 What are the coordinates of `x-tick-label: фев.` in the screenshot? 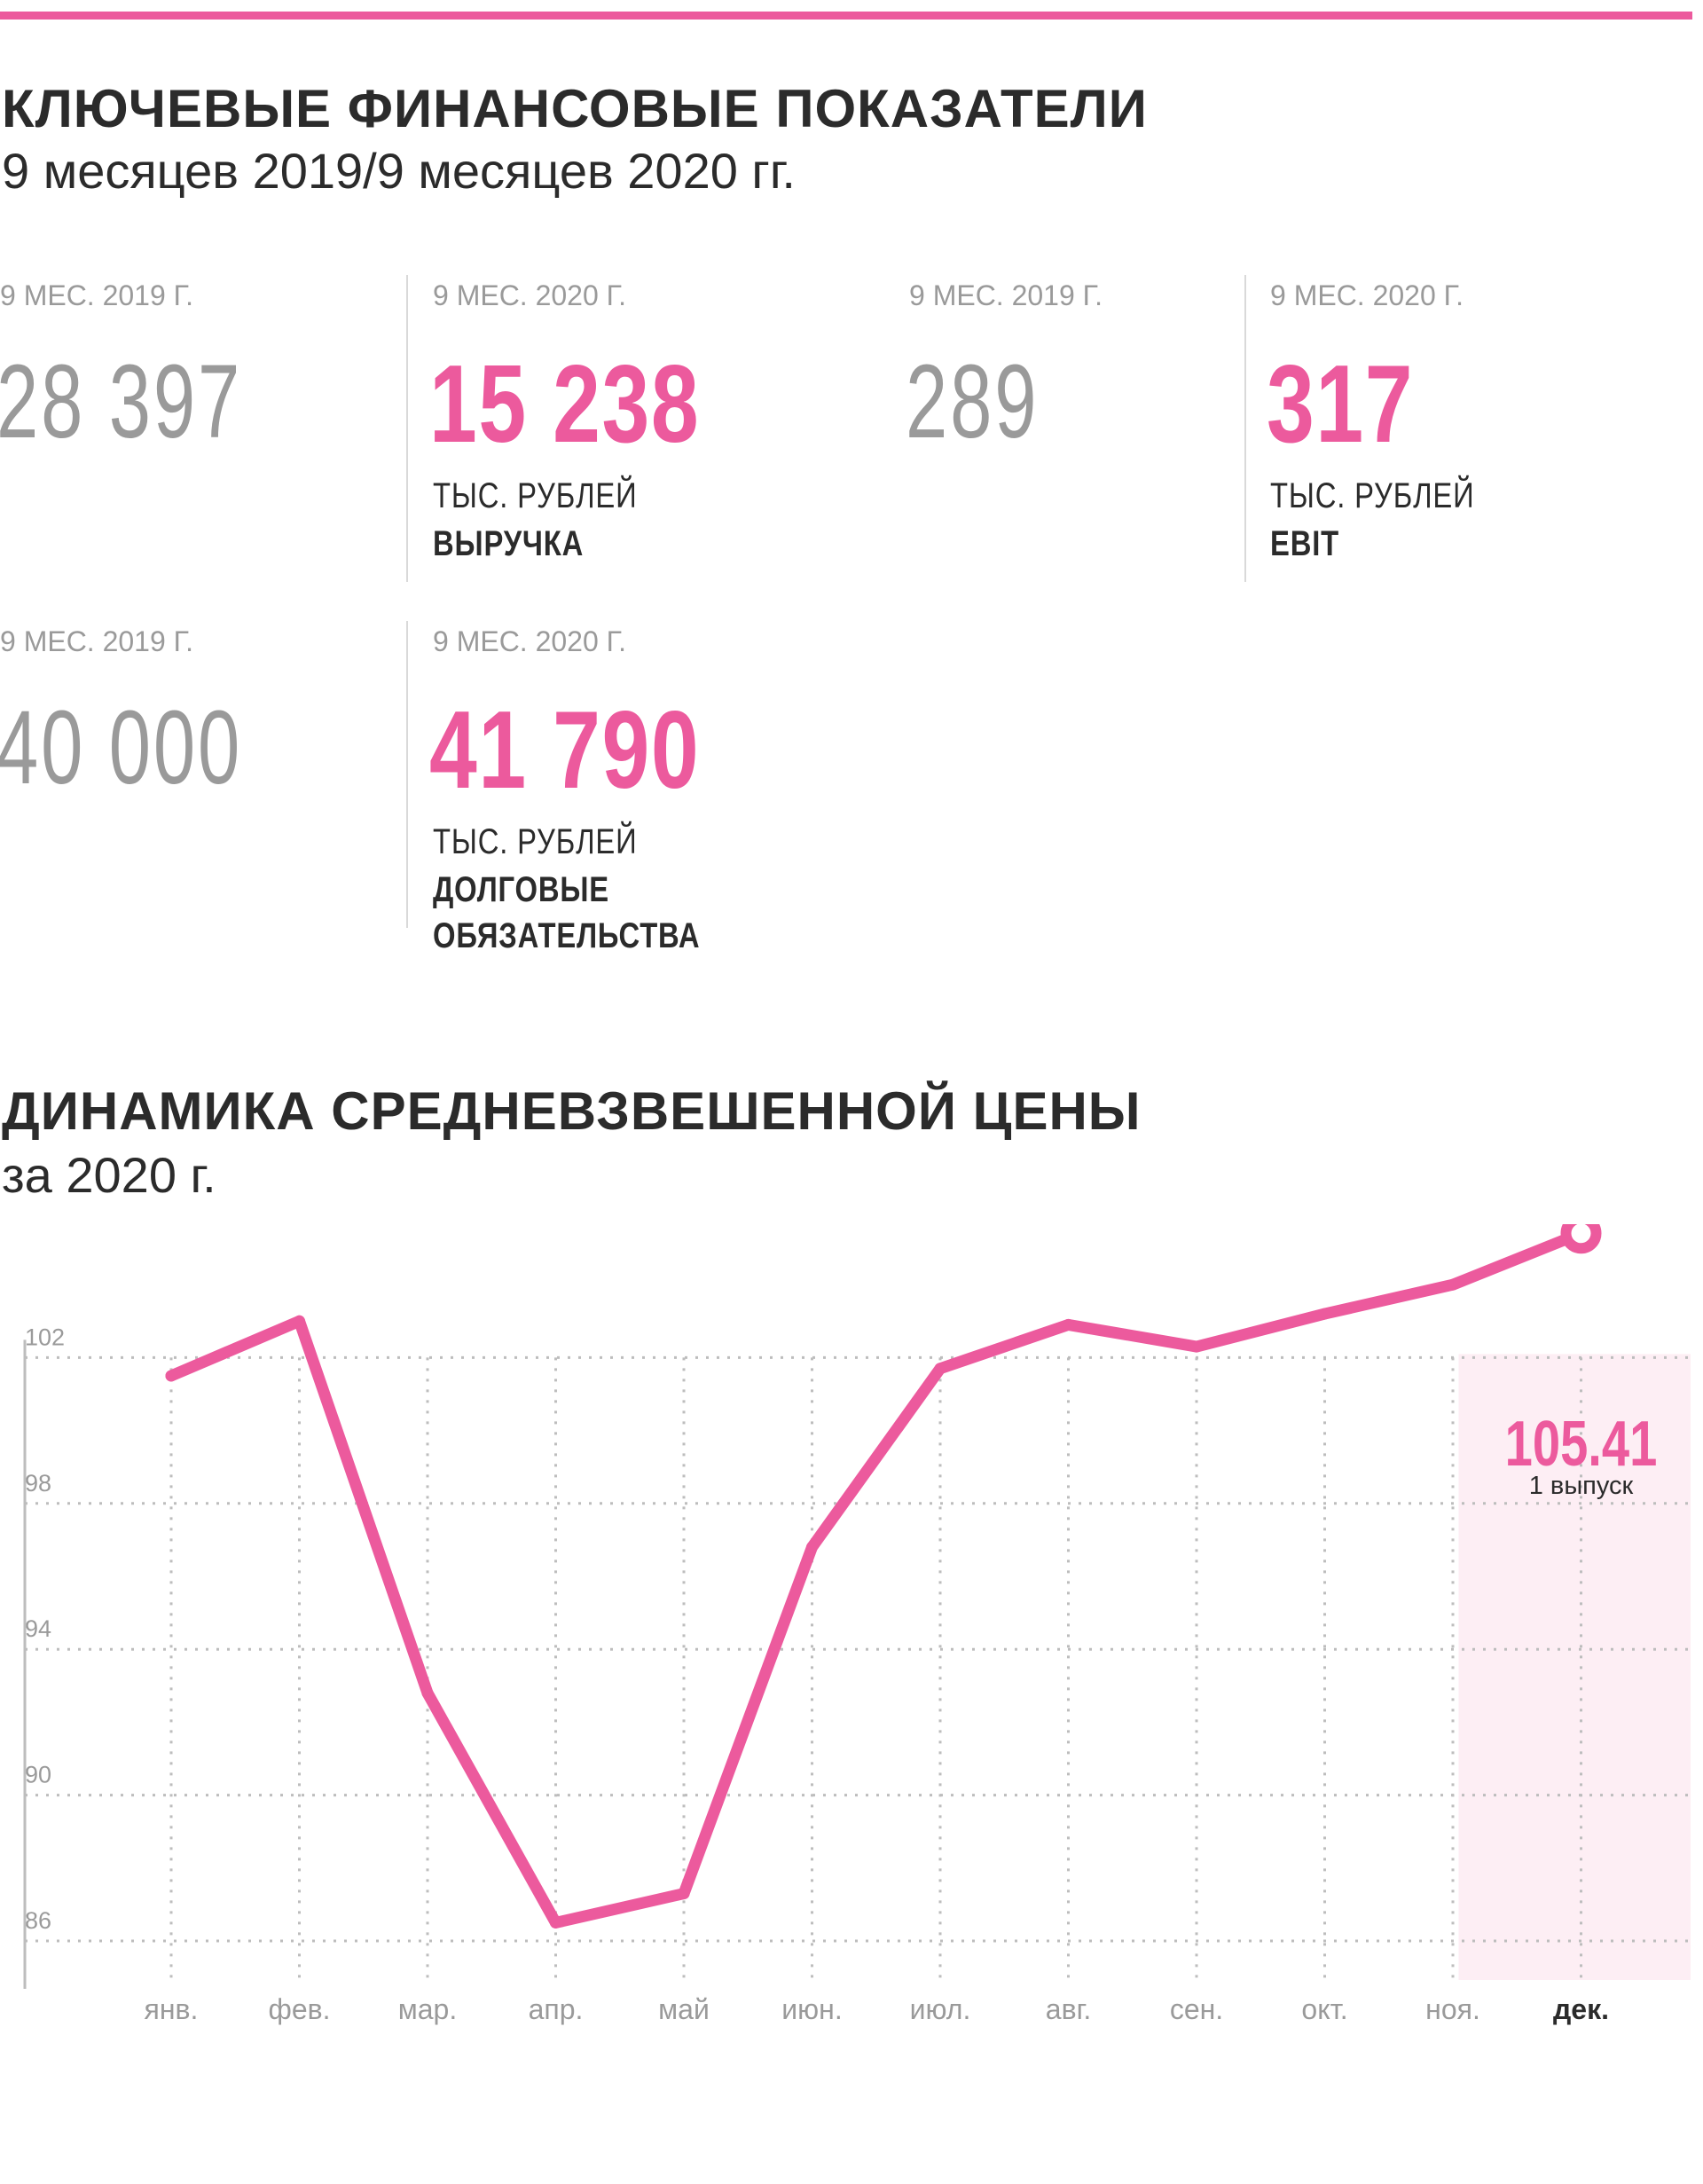 It's located at (299, 2009).